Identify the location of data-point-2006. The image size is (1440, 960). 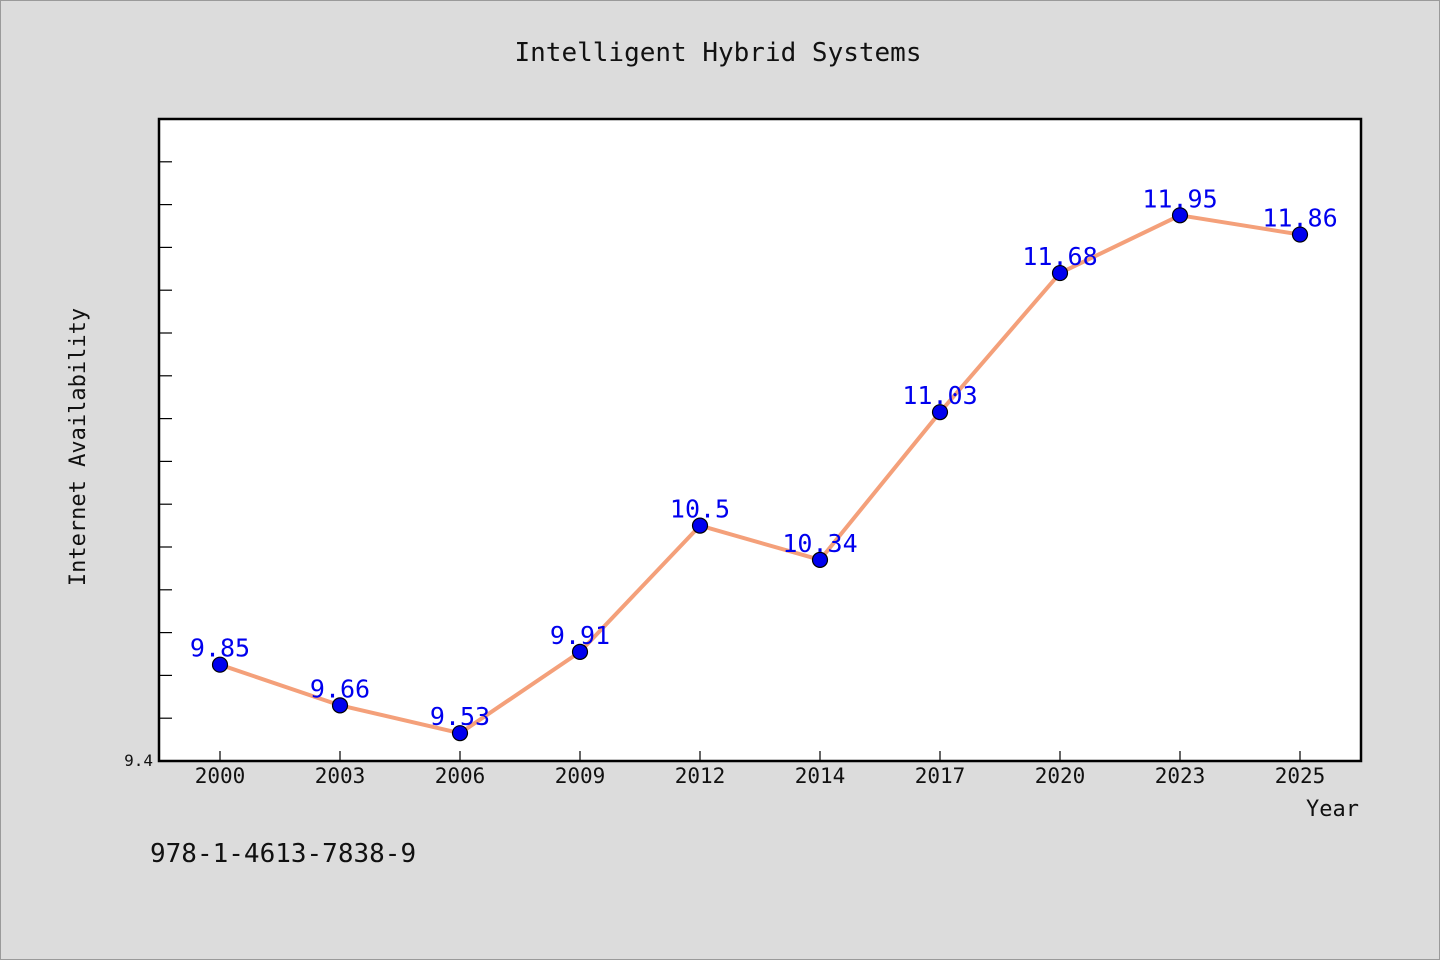
(460, 733).